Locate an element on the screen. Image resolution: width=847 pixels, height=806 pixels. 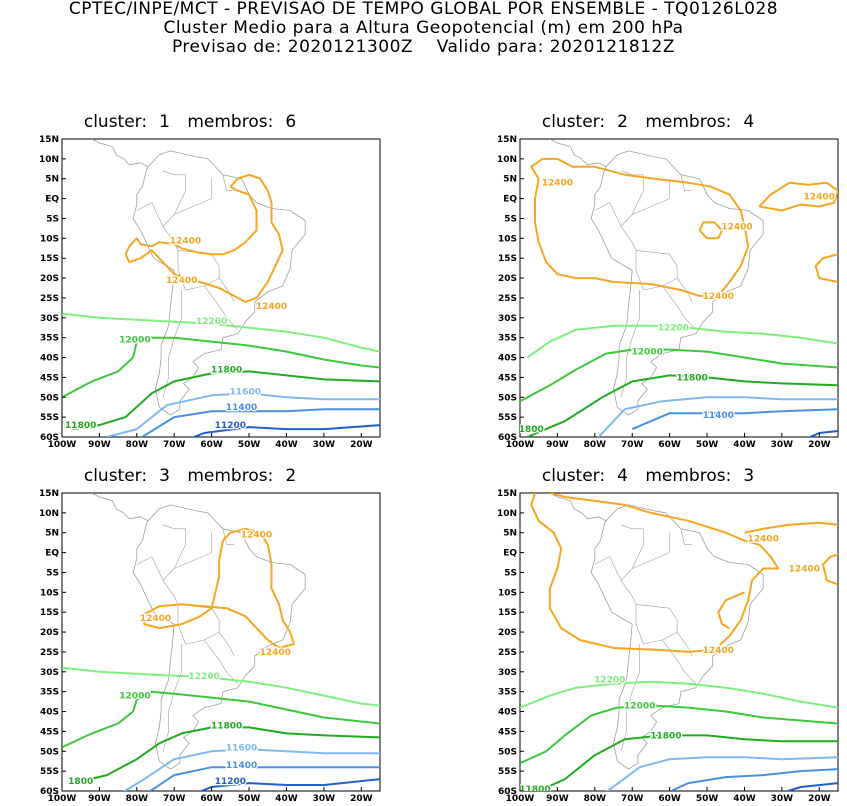
y-tick-label: 25S is located at coordinates (49, 299).